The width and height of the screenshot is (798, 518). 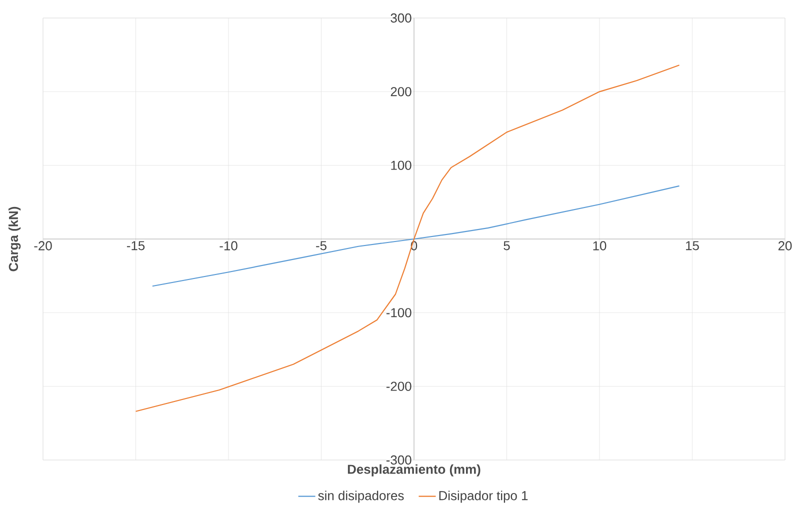 I want to click on x-tick-label: -20, so click(x=43, y=245).